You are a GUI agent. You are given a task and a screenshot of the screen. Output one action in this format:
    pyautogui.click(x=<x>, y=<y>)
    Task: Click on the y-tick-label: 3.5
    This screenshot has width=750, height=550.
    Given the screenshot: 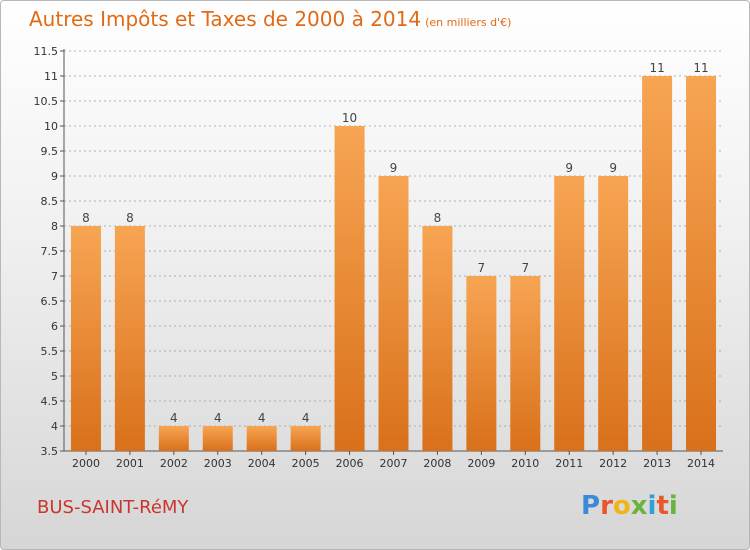 What is the action you would take?
    pyautogui.click(x=50, y=451)
    